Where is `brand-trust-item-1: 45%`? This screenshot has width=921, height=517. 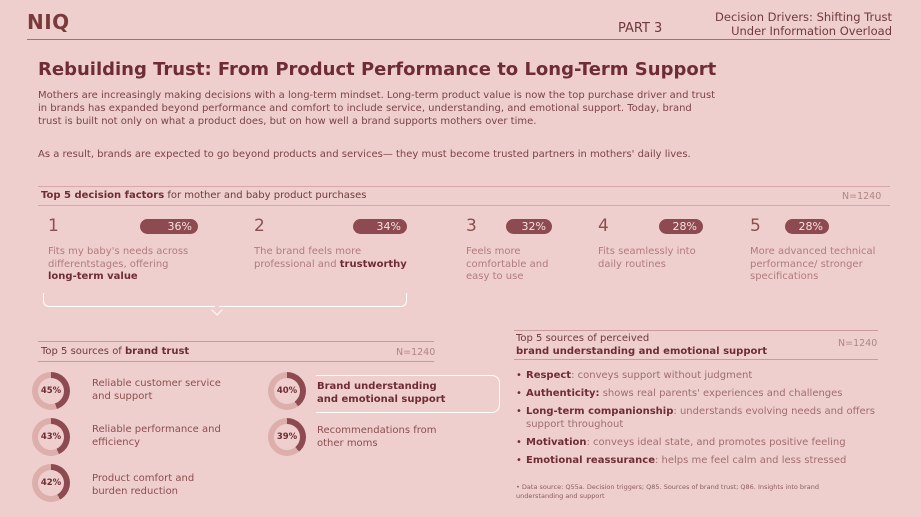
brand-trust-item-1: 45% is located at coordinates (51, 391).